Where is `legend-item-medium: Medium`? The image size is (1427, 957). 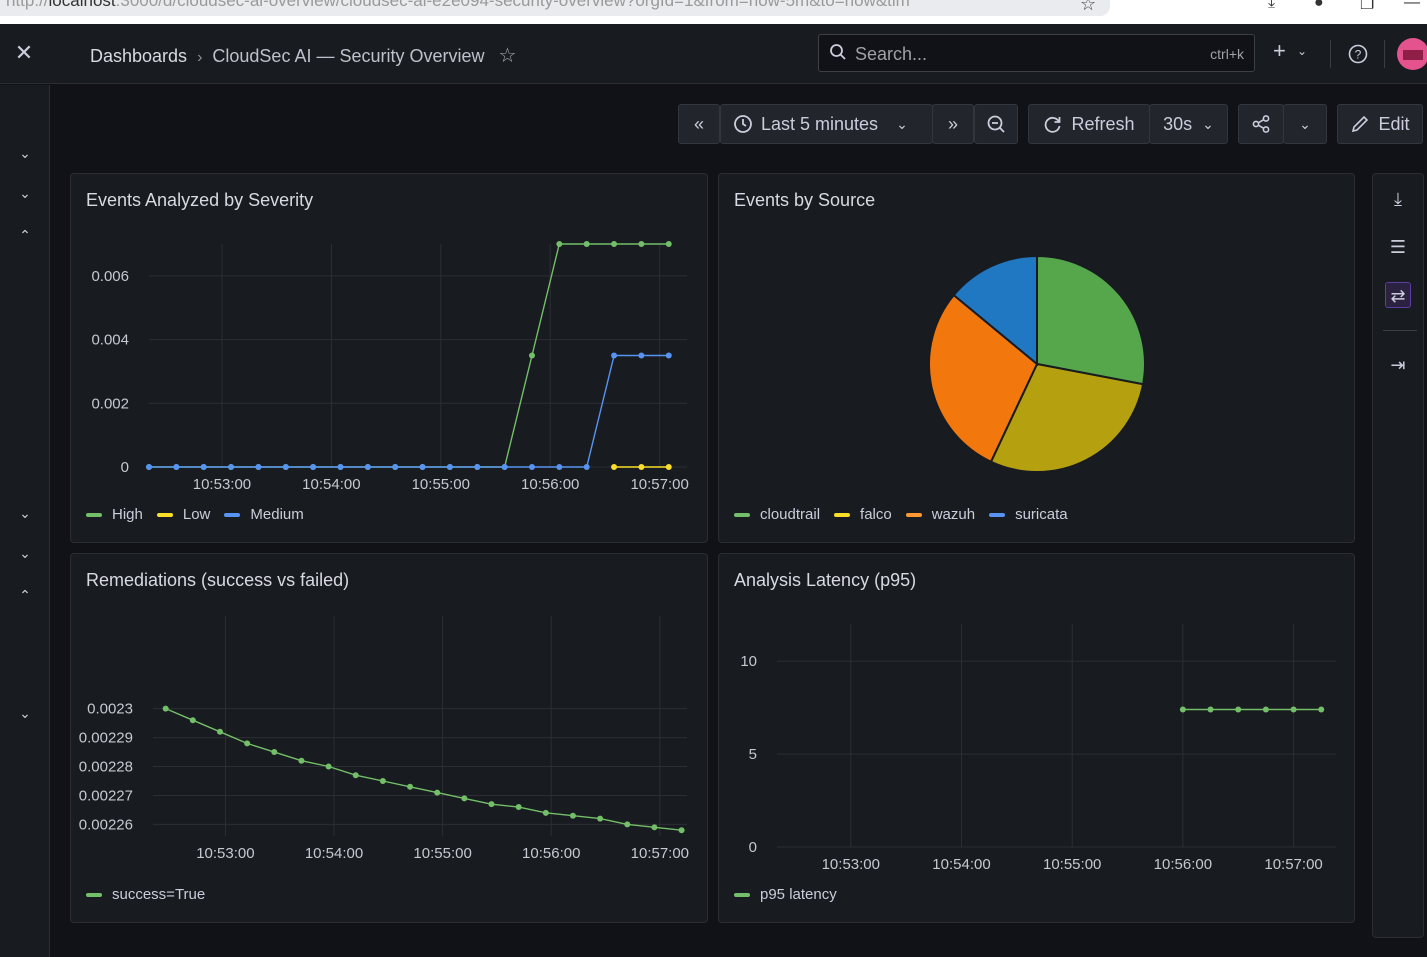 legend-item-medium: Medium is located at coordinates (264, 514).